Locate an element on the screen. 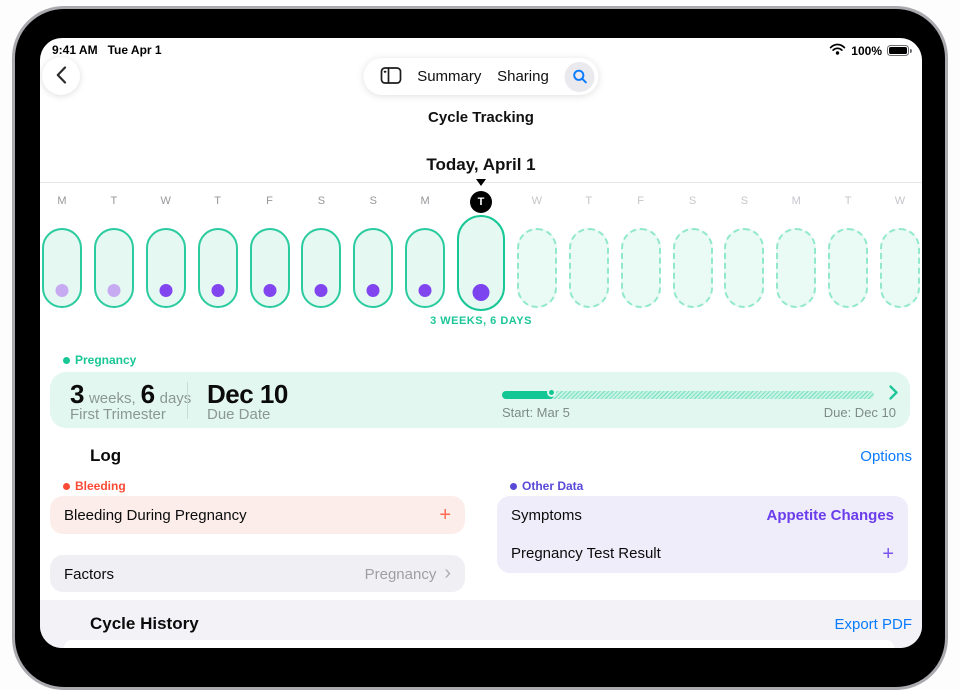  chevron-left-icon is located at coordinates (61, 76).